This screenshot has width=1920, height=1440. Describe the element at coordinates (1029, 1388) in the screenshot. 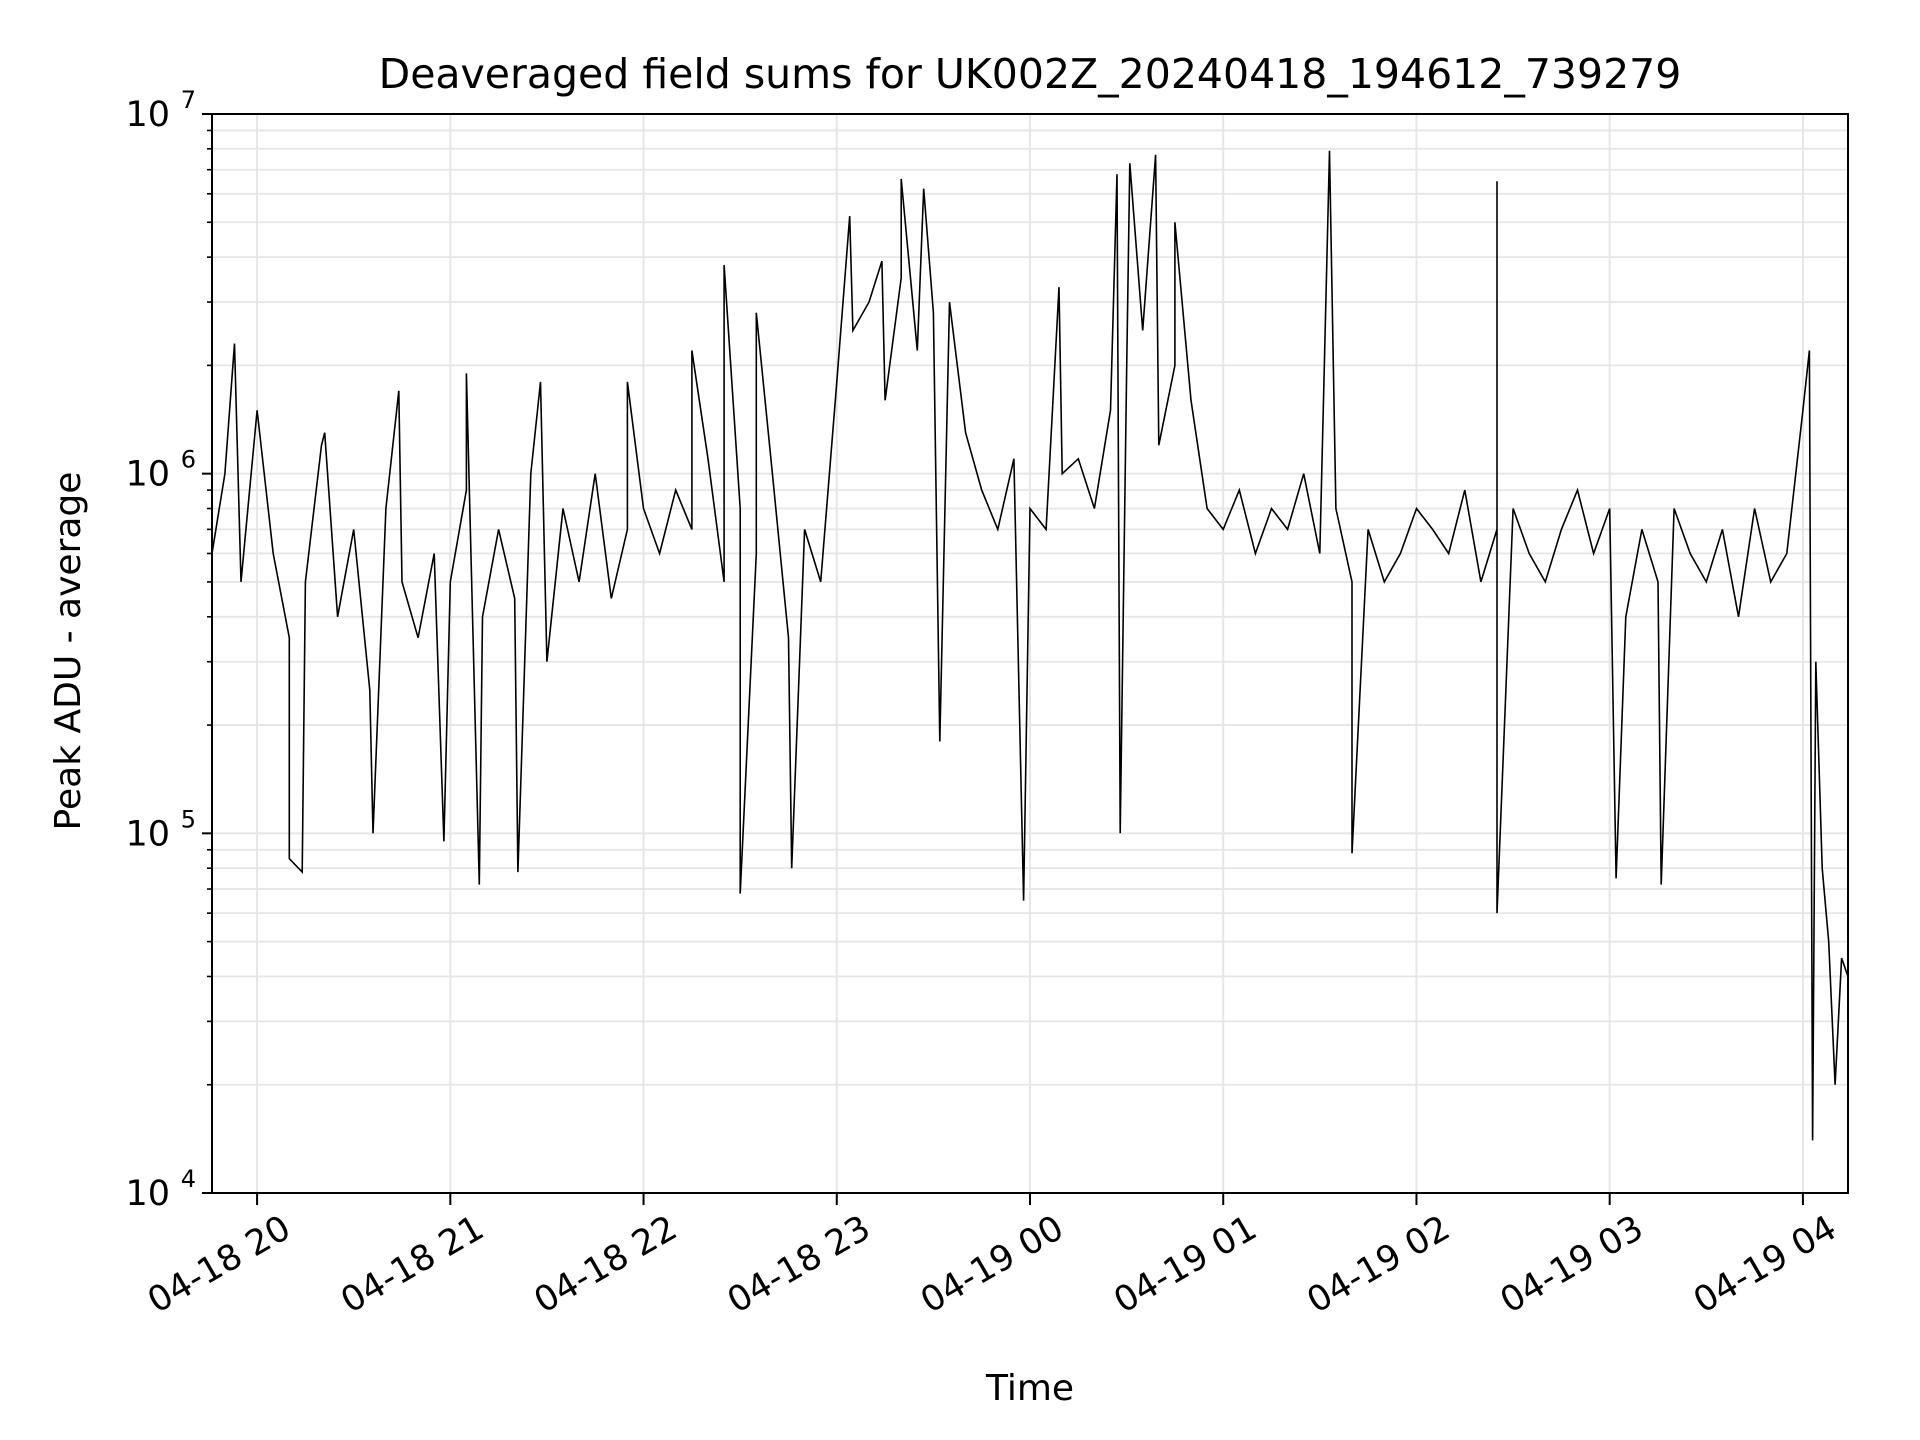

I see `x-axis-label: Time` at that location.